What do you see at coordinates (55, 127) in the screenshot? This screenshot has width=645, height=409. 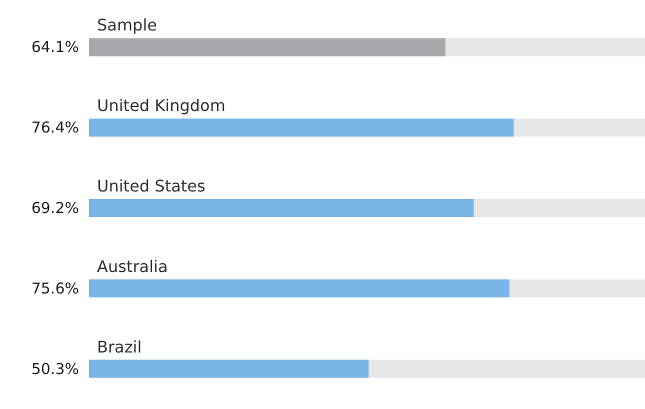 I see `data-label: 76.4%` at bounding box center [55, 127].